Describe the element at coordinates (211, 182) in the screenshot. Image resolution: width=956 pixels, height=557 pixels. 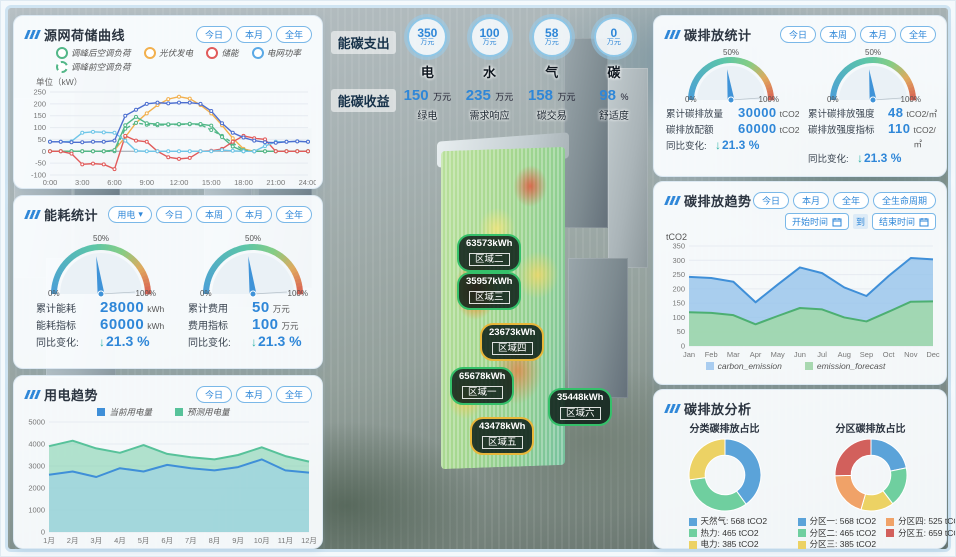
I see `svg-text: 15:00` at that location.